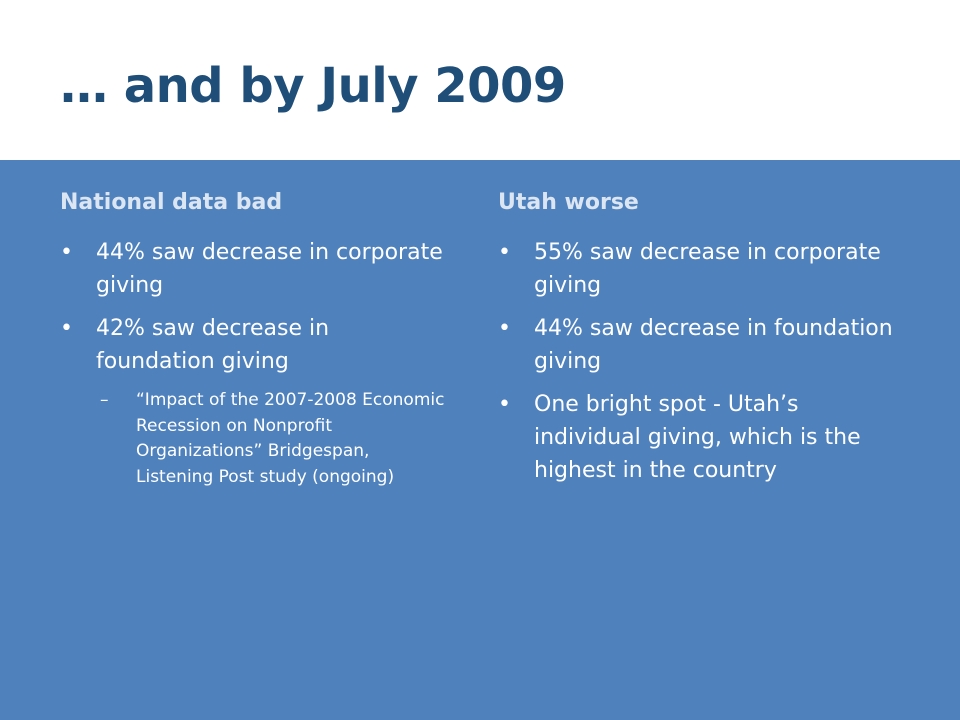 Image resolution: width=960 pixels, height=720 pixels. What do you see at coordinates (104, 400) in the screenshot?
I see `dash-icon: –` at bounding box center [104, 400].